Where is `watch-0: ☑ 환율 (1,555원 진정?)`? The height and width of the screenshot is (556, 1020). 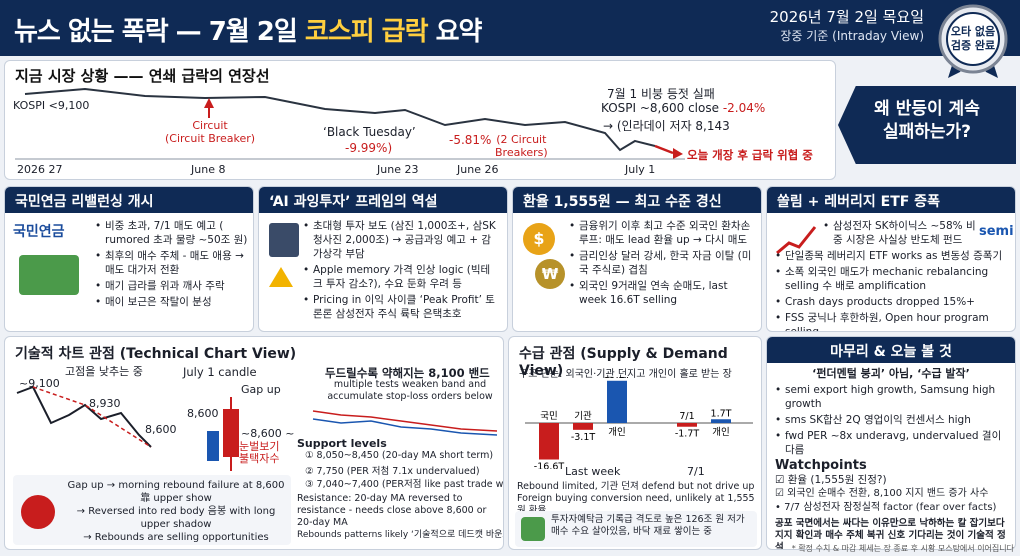
watch-0: ☑ 환율 (1,555원 진정?) is located at coordinates (831, 480).